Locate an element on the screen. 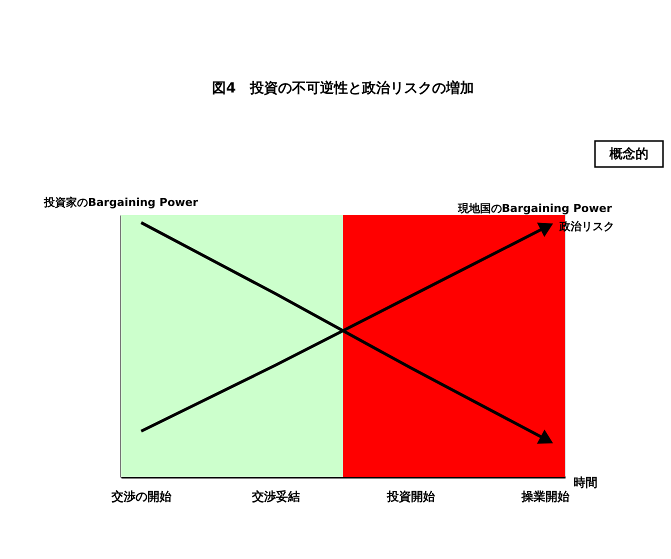 This screenshot has width=671, height=559. x-tick-label: 操業開始 is located at coordinates (545, 497).